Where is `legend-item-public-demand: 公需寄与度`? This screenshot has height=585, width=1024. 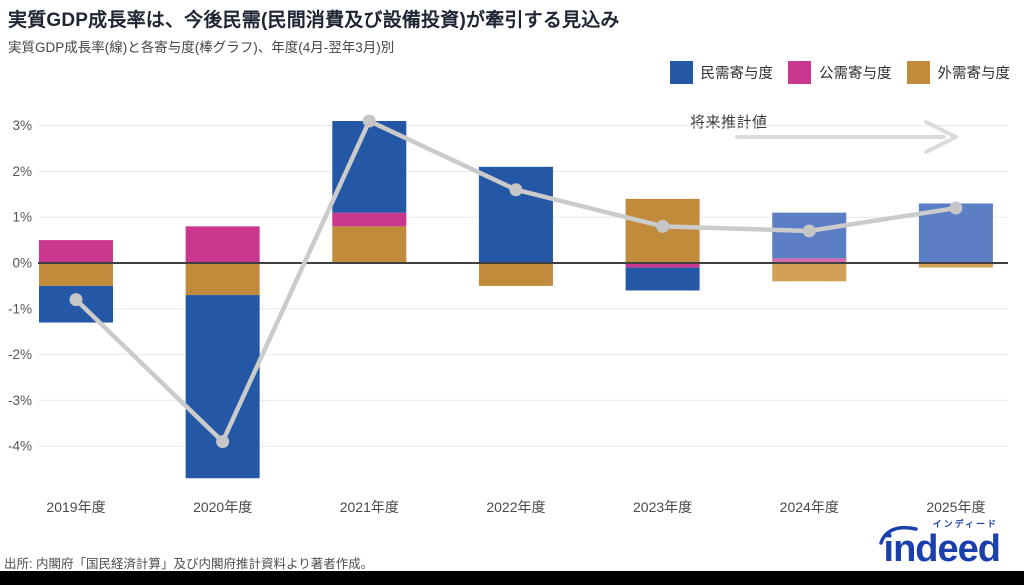
legend-item-public-demand: 公需寄与度 is located at coordinates (840, 72).